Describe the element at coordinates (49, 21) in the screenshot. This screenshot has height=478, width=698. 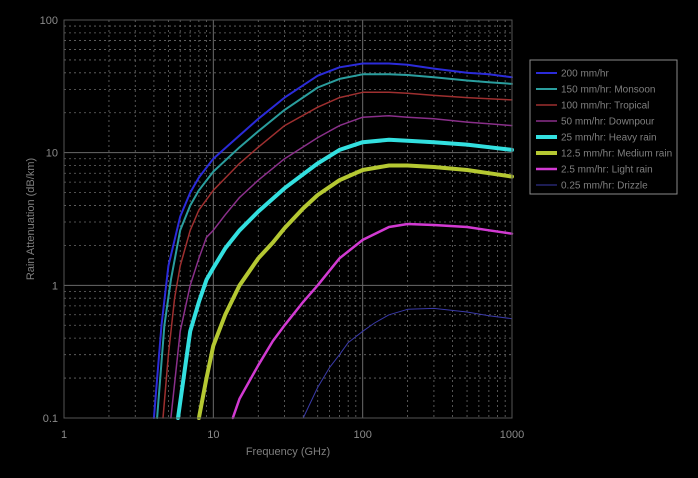
I see `y-tick-label: 100` at that location.